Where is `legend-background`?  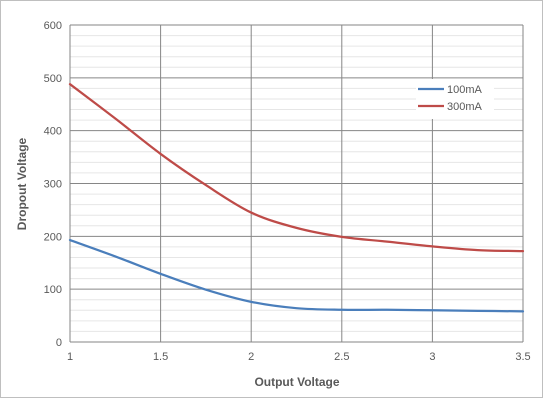
legend-background is located at coordinates (455, 99).